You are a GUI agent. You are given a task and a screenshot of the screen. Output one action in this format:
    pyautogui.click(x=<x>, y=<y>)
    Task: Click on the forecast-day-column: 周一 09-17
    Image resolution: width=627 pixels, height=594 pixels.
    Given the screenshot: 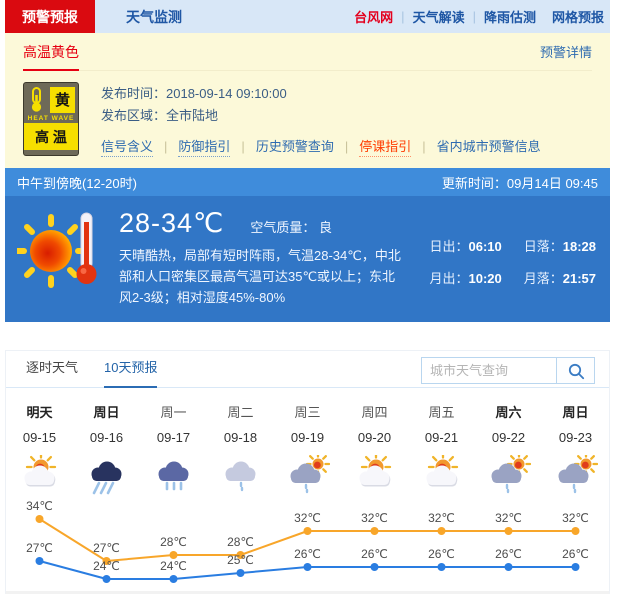 What is the action you would take?
    pyautogui.click(x=173, y=448)
    